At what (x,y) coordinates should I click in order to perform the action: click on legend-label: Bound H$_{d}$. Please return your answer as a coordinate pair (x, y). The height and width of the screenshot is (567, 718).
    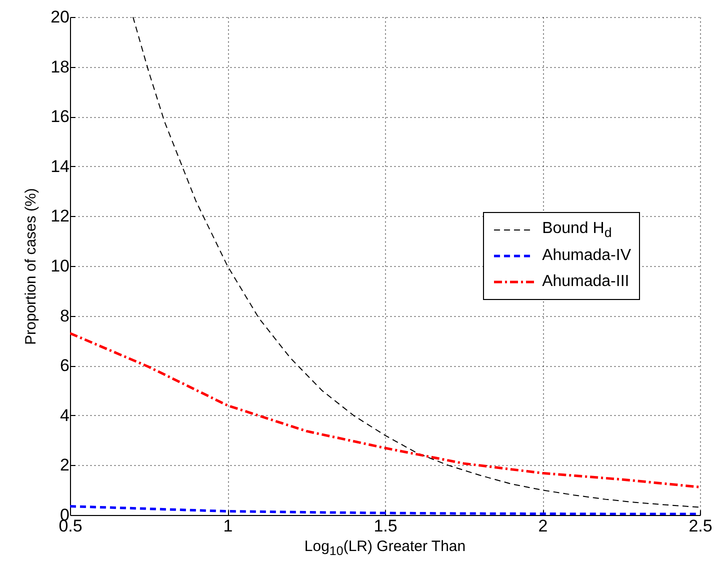
    Looking at the image, I should click on (577, 230).